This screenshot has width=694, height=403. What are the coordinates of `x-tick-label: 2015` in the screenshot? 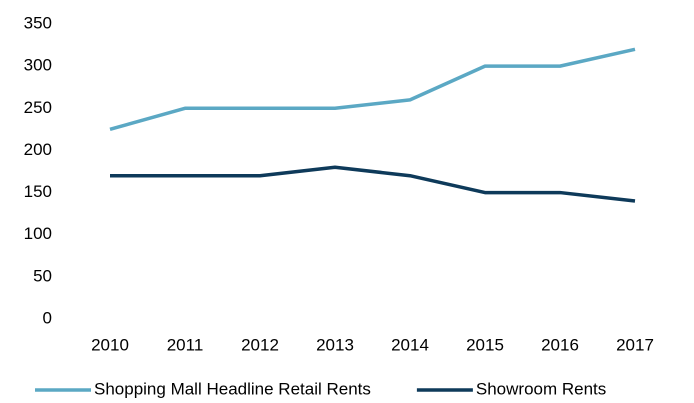 It's located at (485, 344).